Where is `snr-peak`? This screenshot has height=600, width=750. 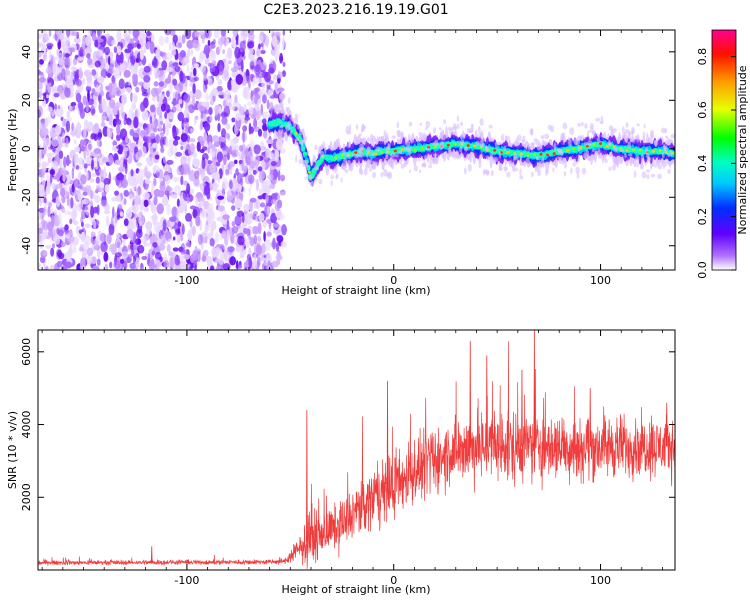 snr-peak is located at coordinates (590, 417).